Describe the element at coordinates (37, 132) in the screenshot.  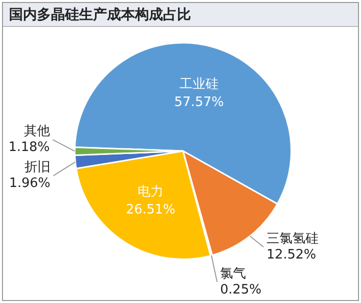
I see `slice-label: 其他` at that location.